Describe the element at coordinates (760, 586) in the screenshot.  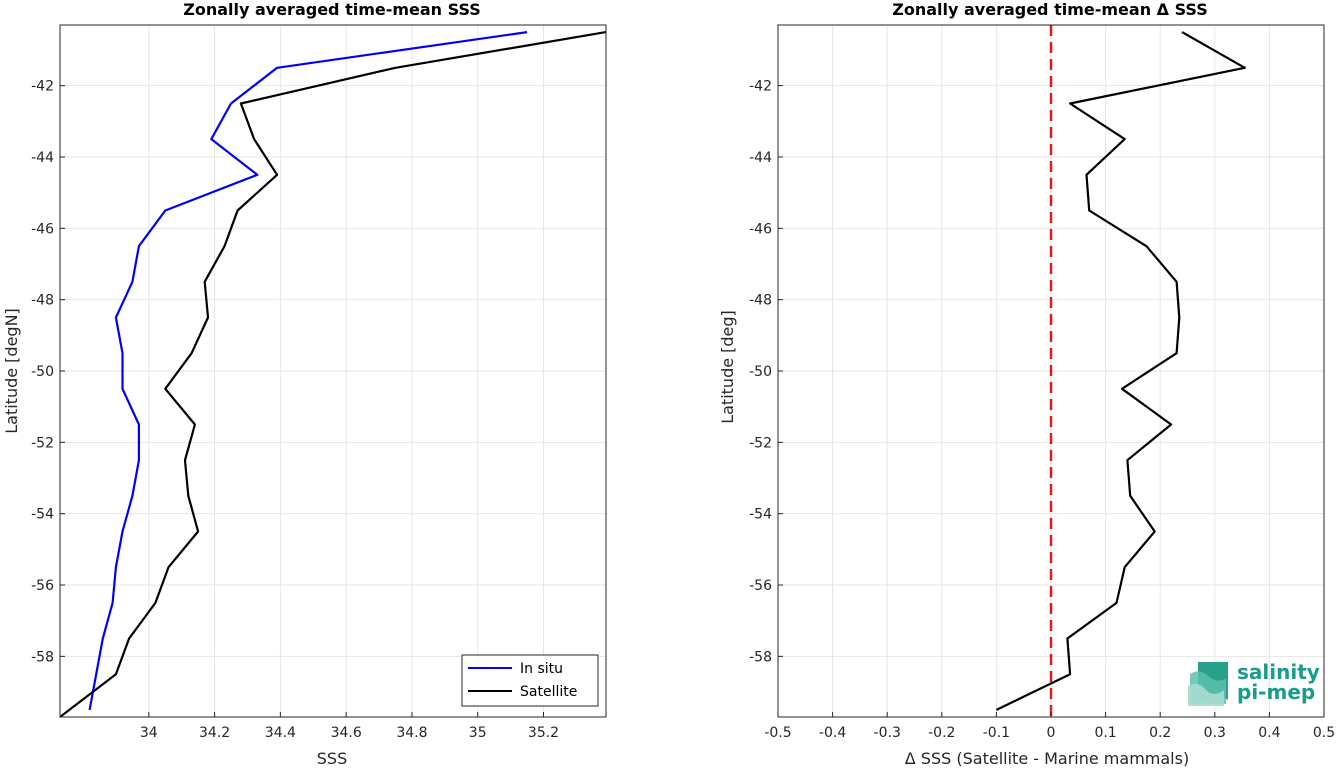
I see `right-y-tick-label: -56` at that location.